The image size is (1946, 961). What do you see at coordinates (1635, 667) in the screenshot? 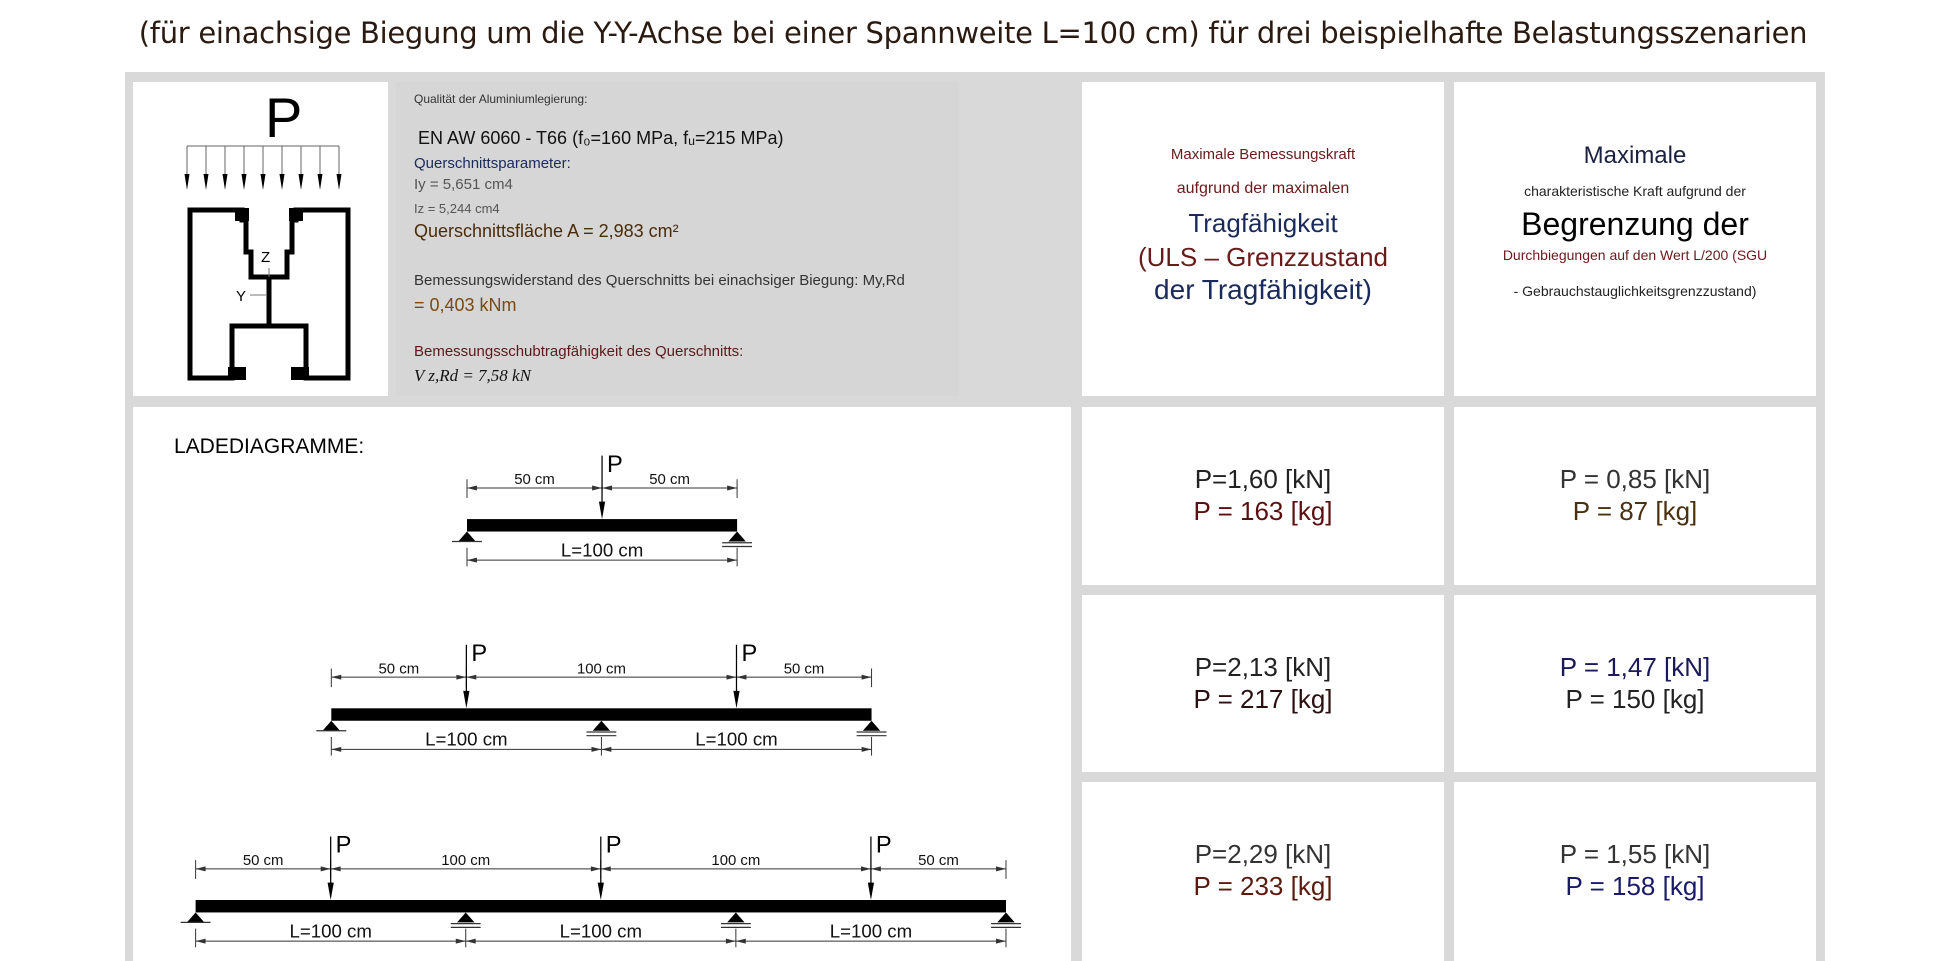
I see `sgu-kn: P = 1,47 [kN]` at bounding box center [1635, 667].